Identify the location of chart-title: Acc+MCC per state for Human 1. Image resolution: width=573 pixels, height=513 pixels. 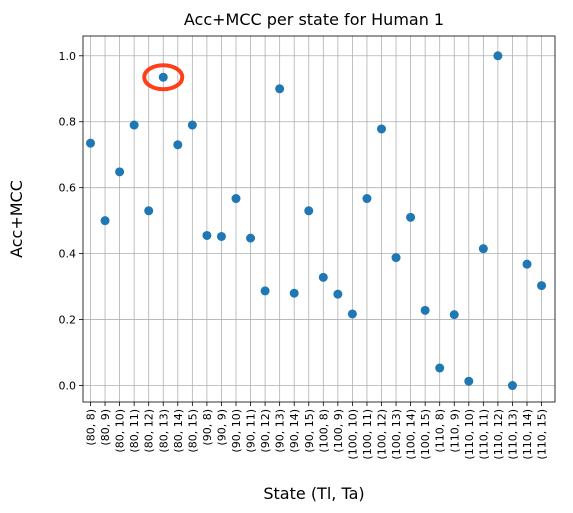
(314, 19).